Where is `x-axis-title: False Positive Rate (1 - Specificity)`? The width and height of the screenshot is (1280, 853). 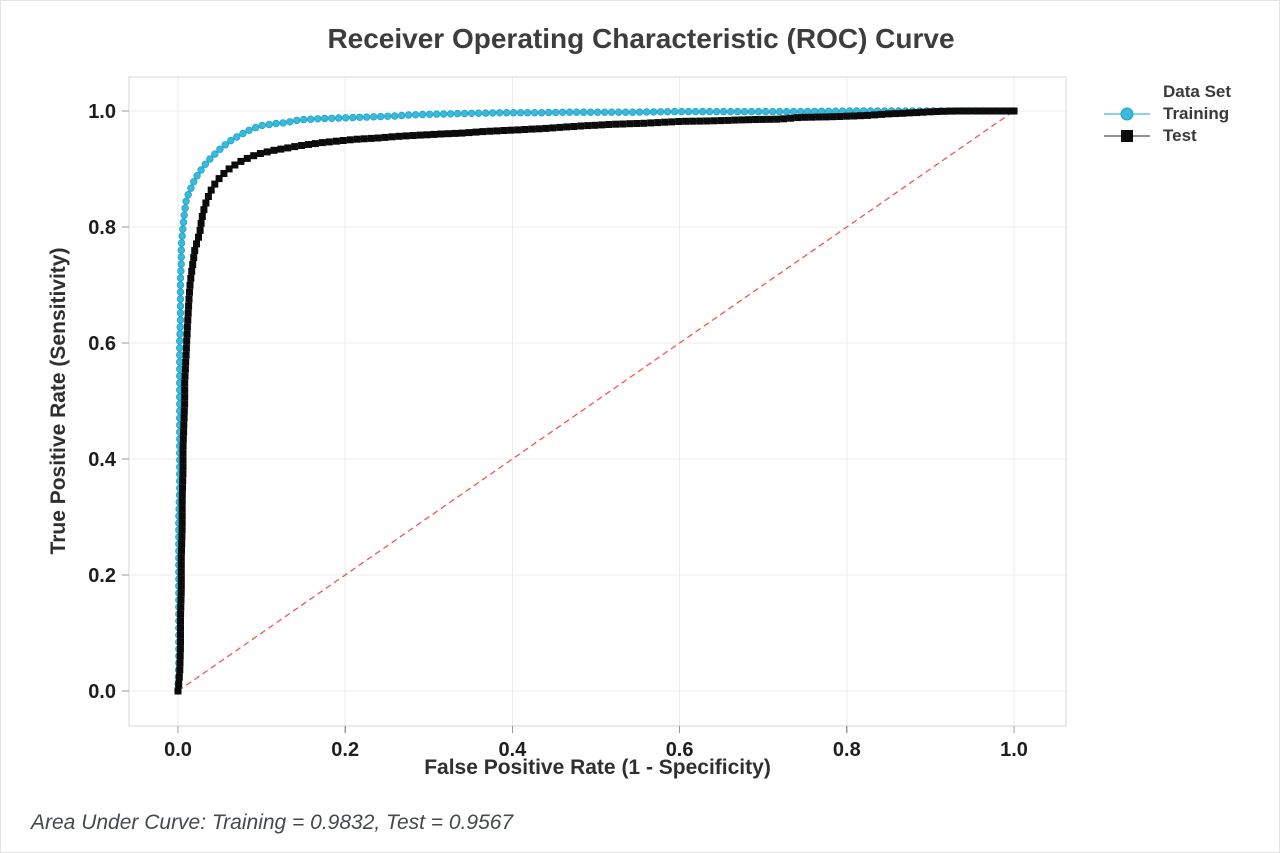
x-axis-title: False Positive Rate (1 - Specificity) is located at coordinates (597, 767).